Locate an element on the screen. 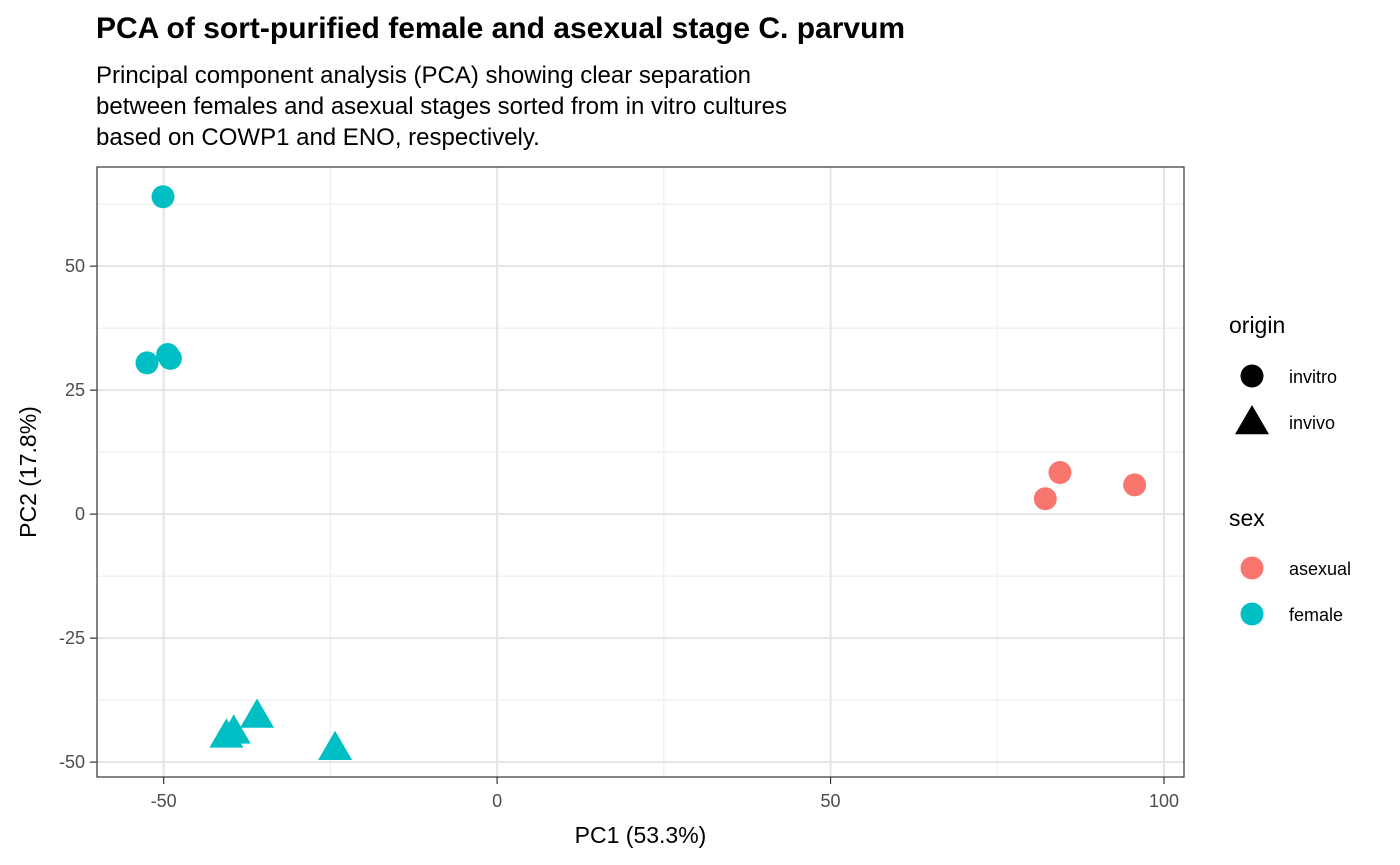  y-tick-label: -25 is located at coordinates (72, 638).